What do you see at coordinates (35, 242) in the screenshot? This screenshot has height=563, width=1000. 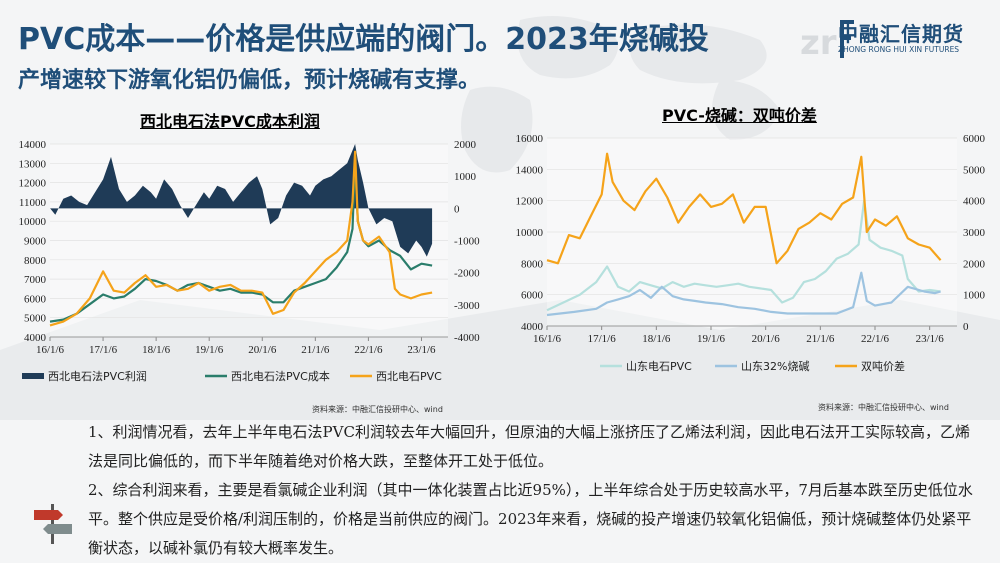 I see `y-left-tick-label: 9000` at bounding box center [35, 242].